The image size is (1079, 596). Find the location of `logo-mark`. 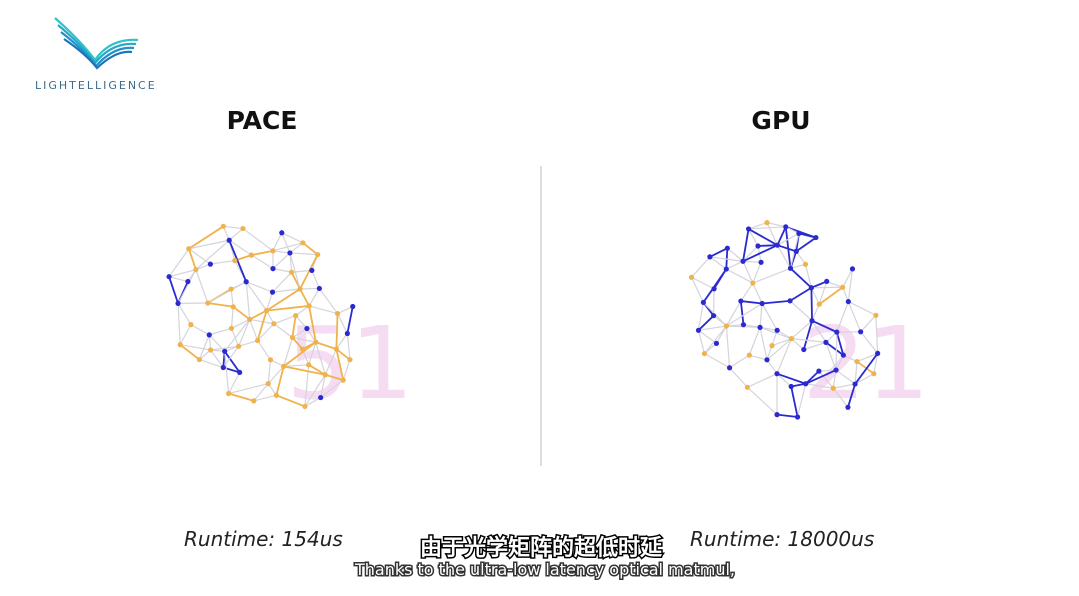

logo-mark is located at coordinates (96, 43).